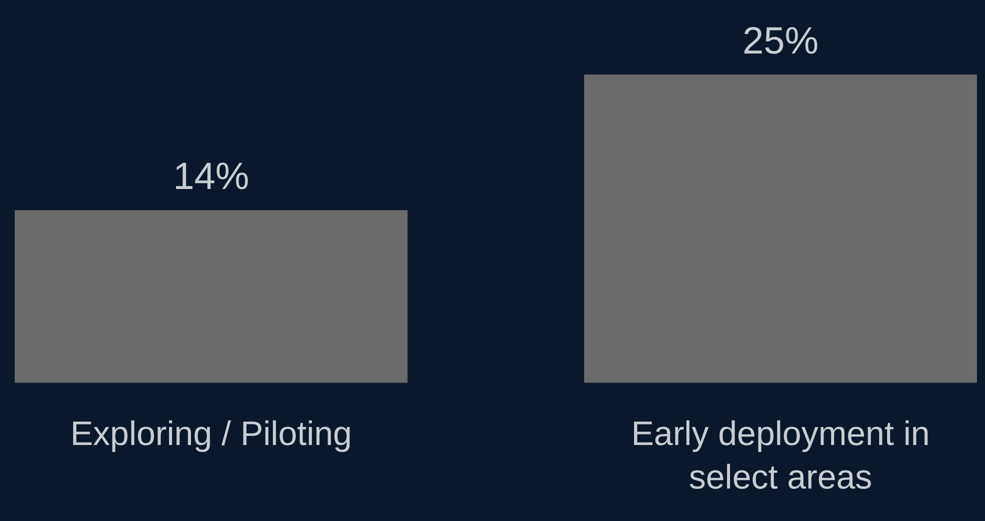 The width and height of the screenshot is (985, 521). What do you see at coordinates (780, 41) in the screenshot?
I see `data-label: 25%` at bounding box center [780, 41].